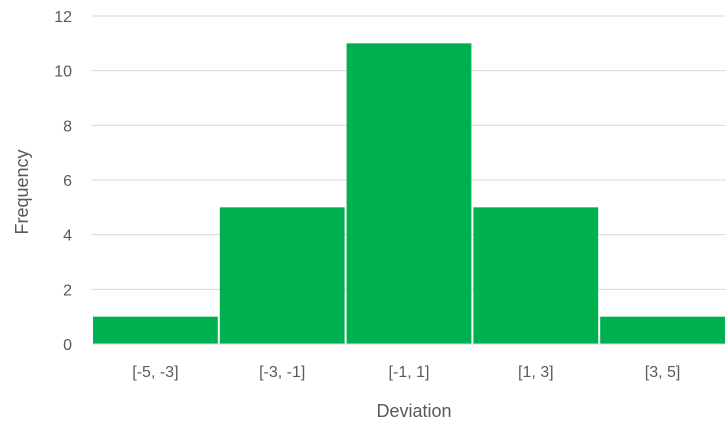 This screenshot has width=726, height=424. I want to click on x-axis-tick-labels: [-5, -3] [-3, -1] [-1, 1] [1, 3] [3, 5], so click(406, 372).